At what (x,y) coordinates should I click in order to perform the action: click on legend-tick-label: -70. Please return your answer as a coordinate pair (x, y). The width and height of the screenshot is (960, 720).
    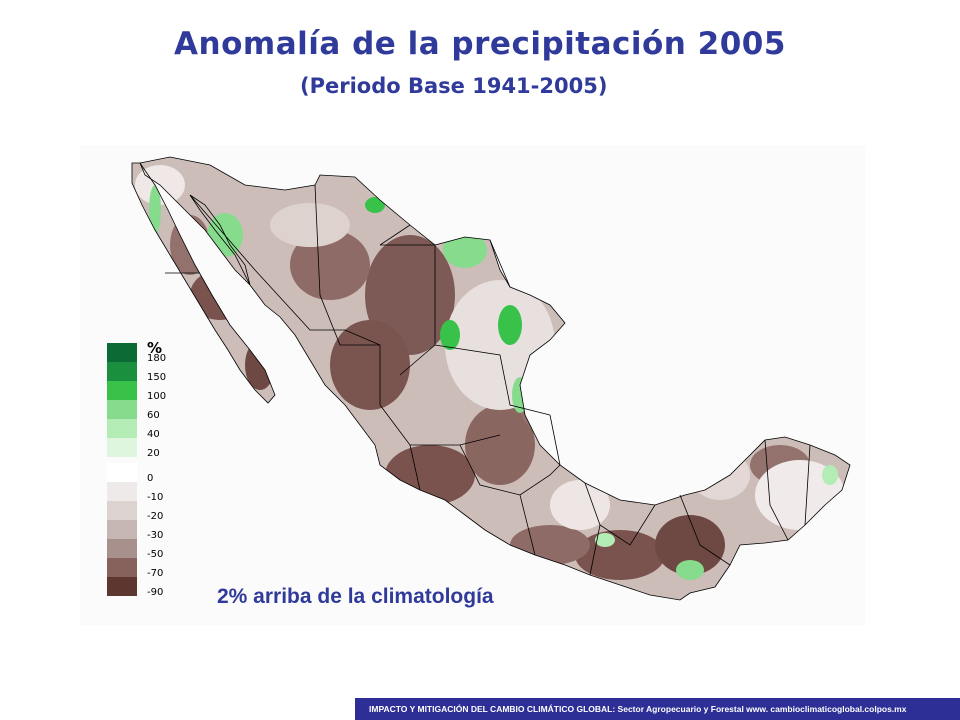
    Looking at the image, I should click on (155, 573).